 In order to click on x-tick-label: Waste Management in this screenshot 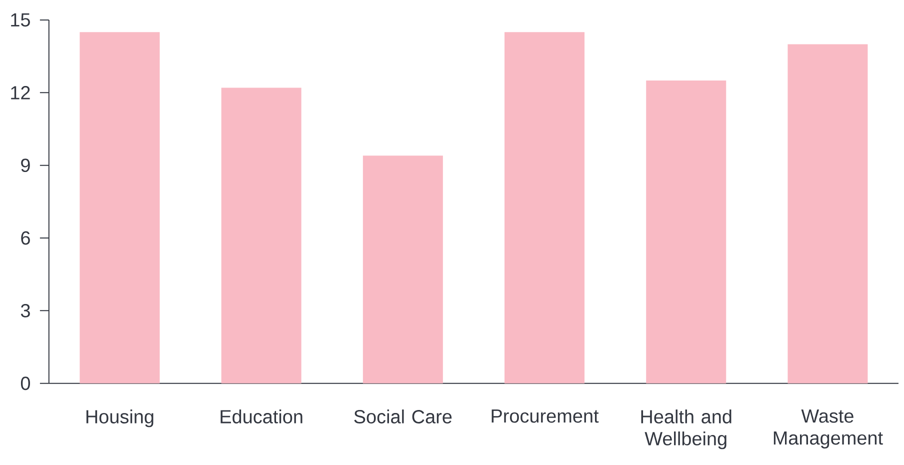, I will do `click(828, 428)`.